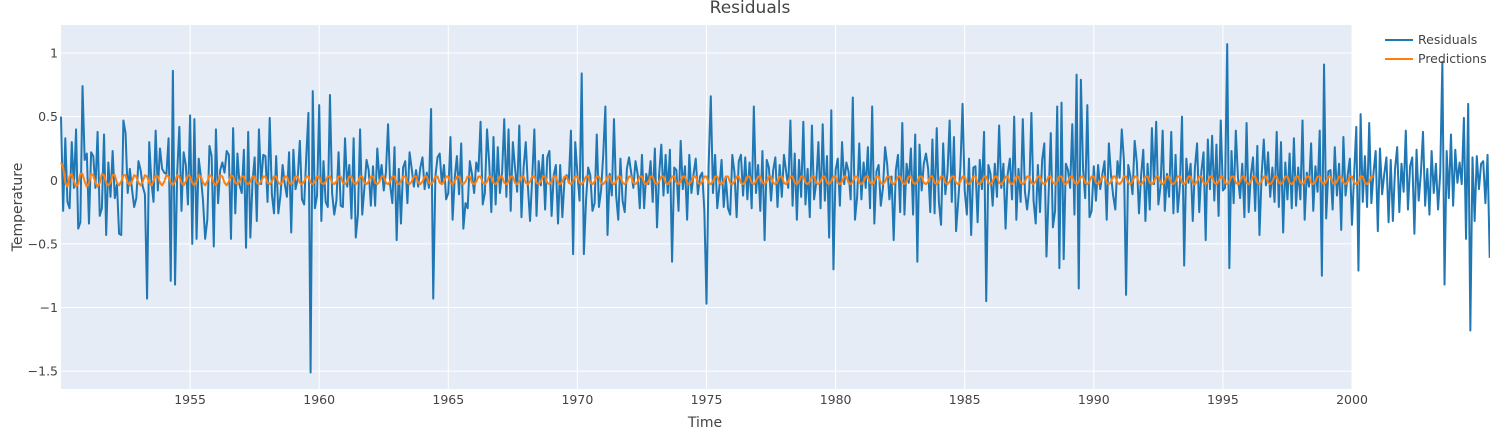  What do you see at coordinates (1436, 49) in the screenshot?
I see `legend: Residuals Predictions` at bounding box center [1436, 49].